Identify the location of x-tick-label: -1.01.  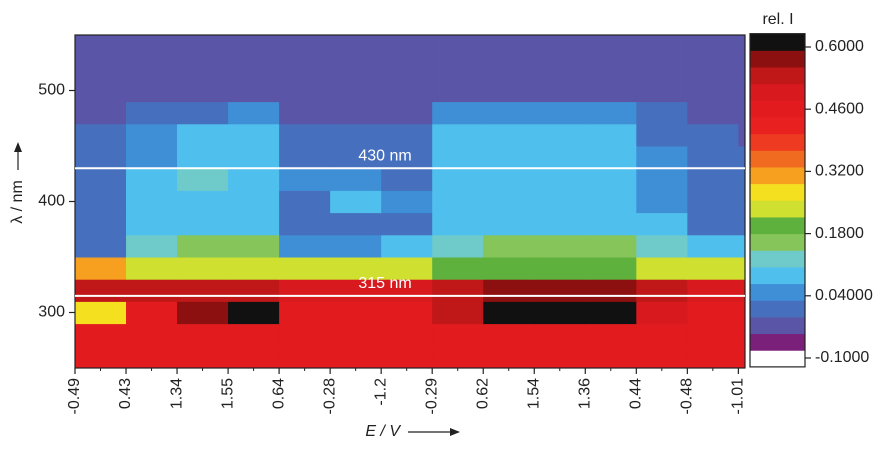
(738, 396).